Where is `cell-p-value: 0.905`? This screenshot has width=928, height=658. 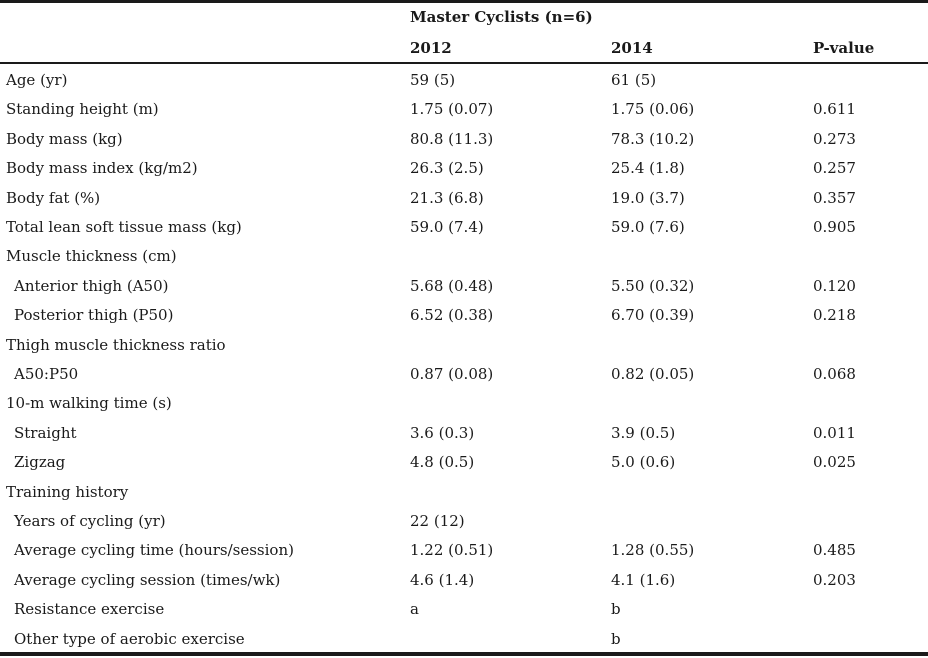
cell-p-value: 0.905 is located at coordinates (834, 227).